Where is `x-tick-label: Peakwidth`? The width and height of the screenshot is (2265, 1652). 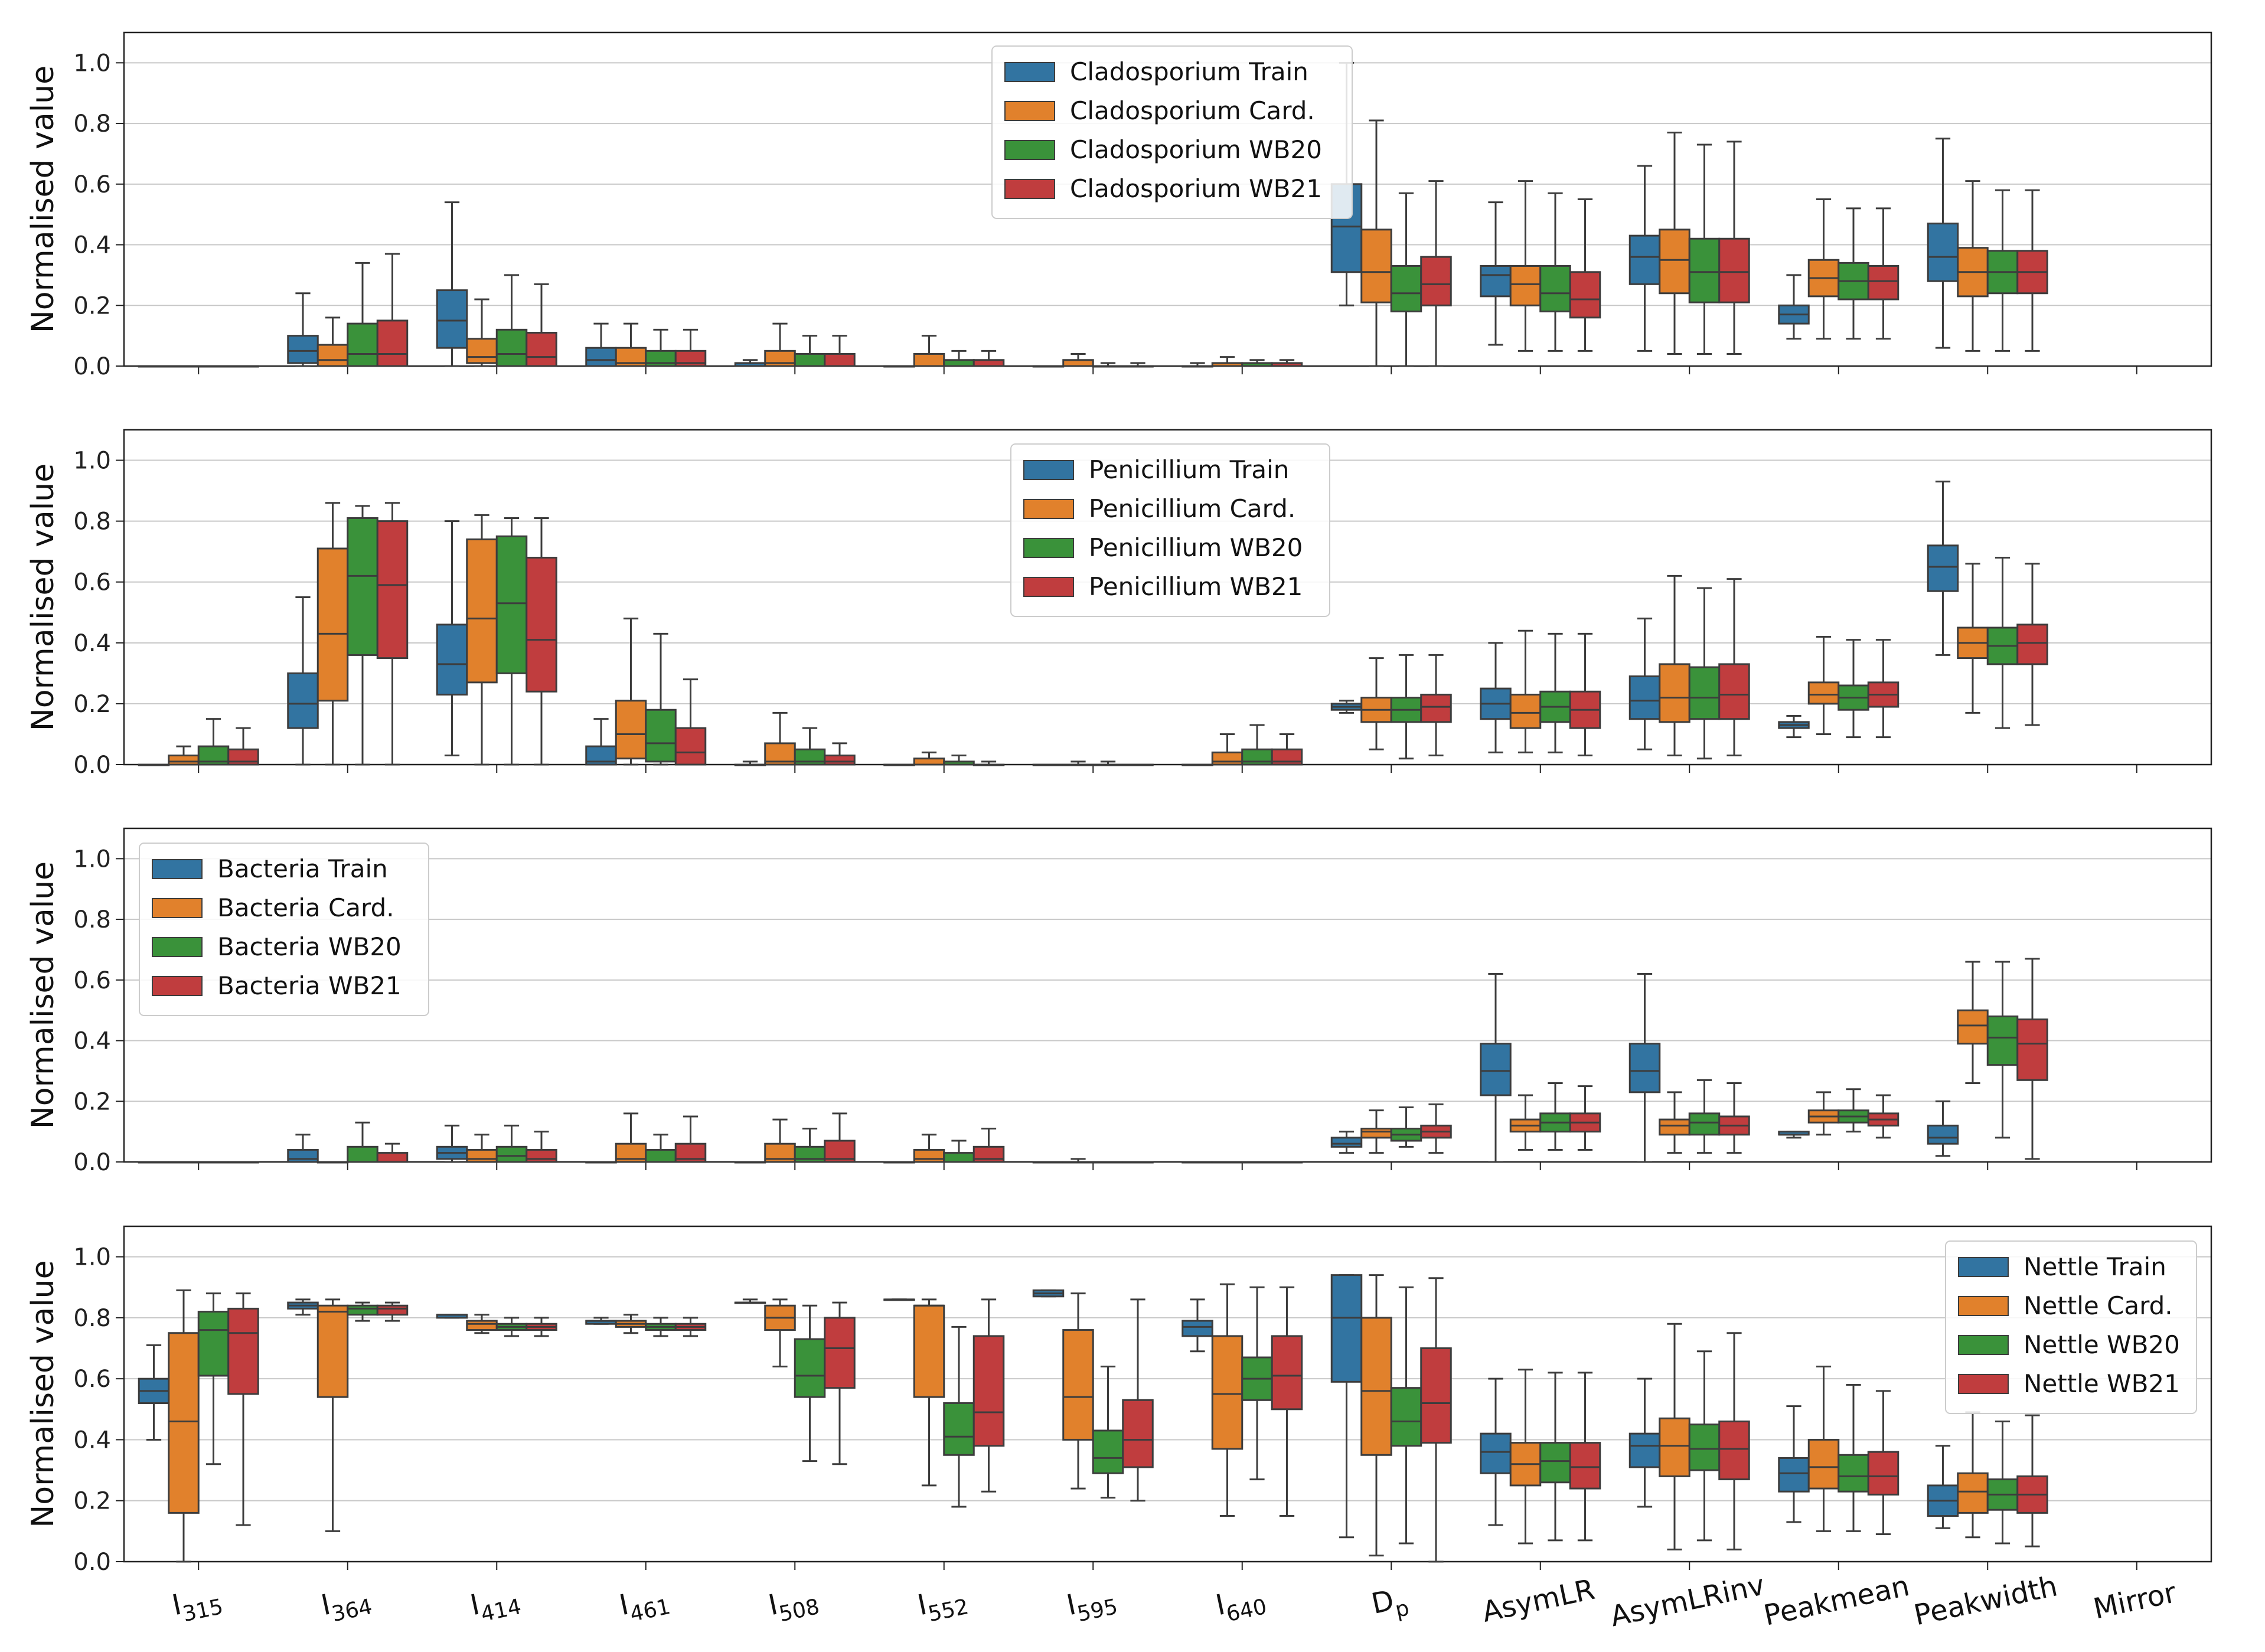 x-tick-label: Peakwidth is located at coordinates (1986, 1601).